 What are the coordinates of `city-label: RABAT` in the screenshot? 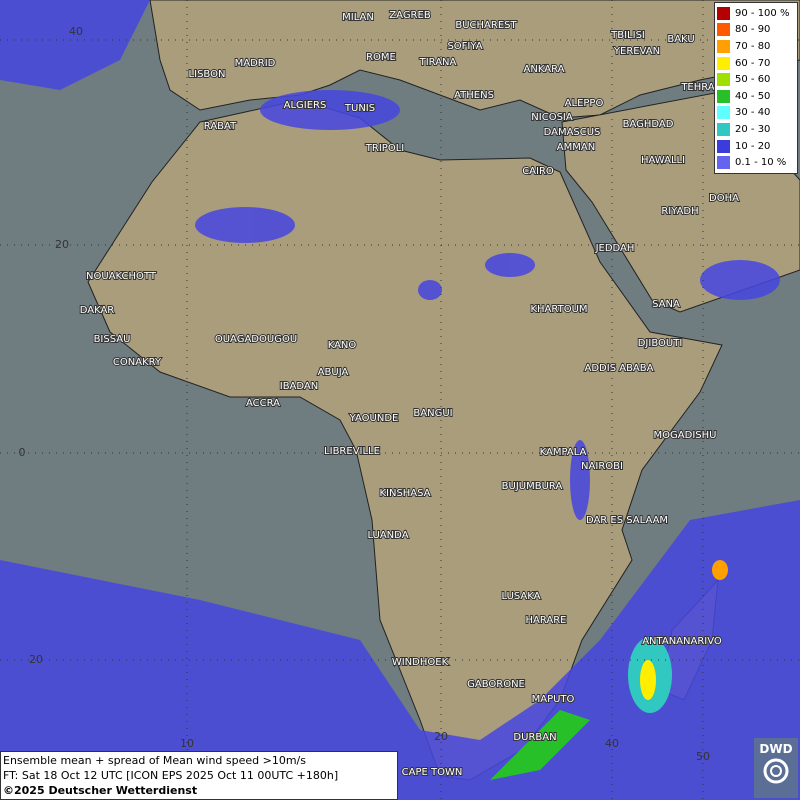 It's located at (220, 126).